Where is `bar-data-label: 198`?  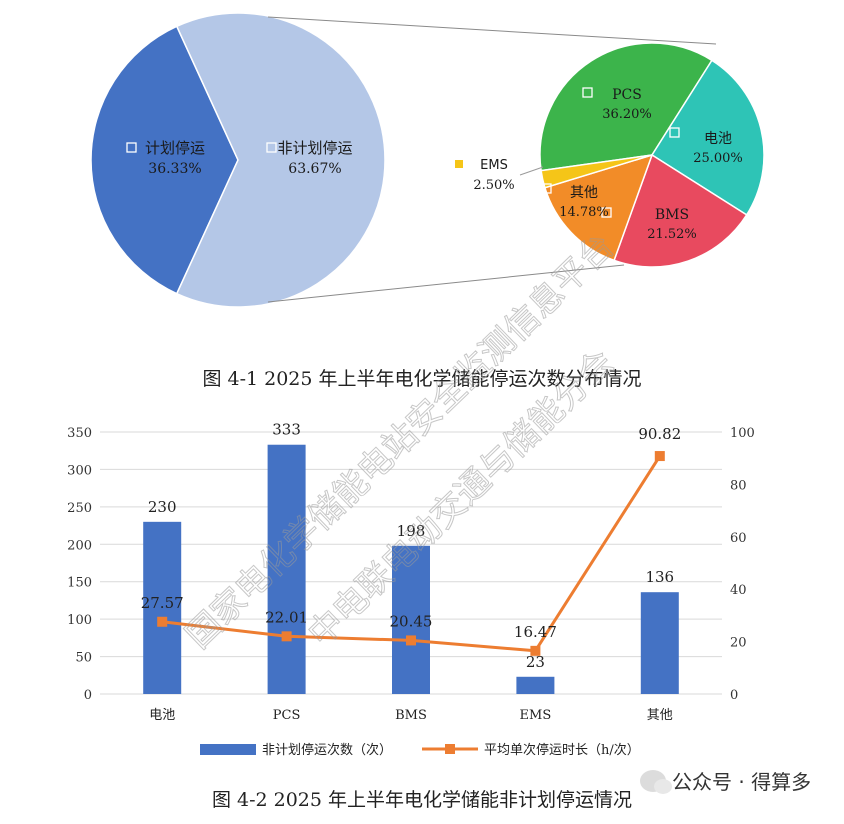
bar-data-label: 198 is located at coordinates (411, 531).